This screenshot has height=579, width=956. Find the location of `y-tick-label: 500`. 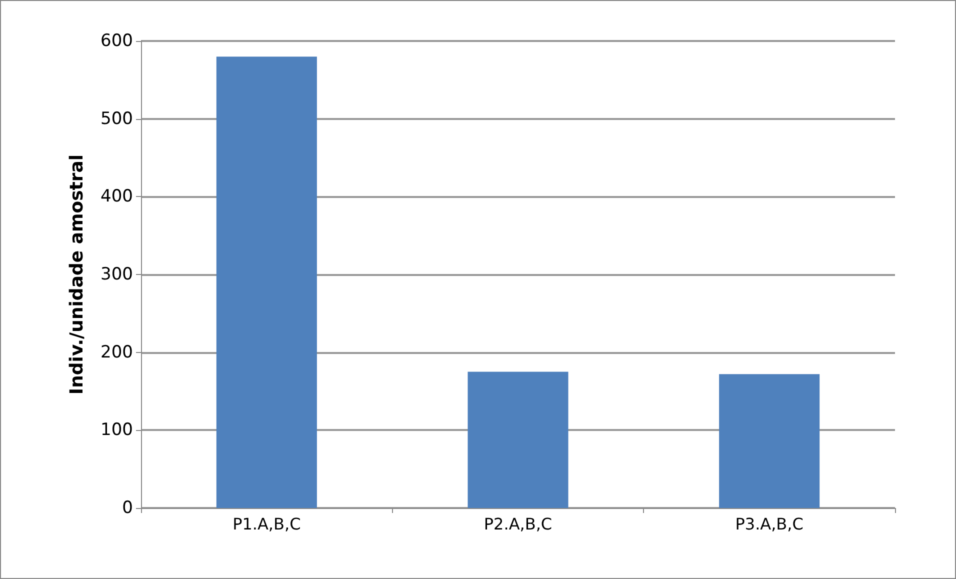

y-tick-label: 500 is located at coordinates (116, 118).